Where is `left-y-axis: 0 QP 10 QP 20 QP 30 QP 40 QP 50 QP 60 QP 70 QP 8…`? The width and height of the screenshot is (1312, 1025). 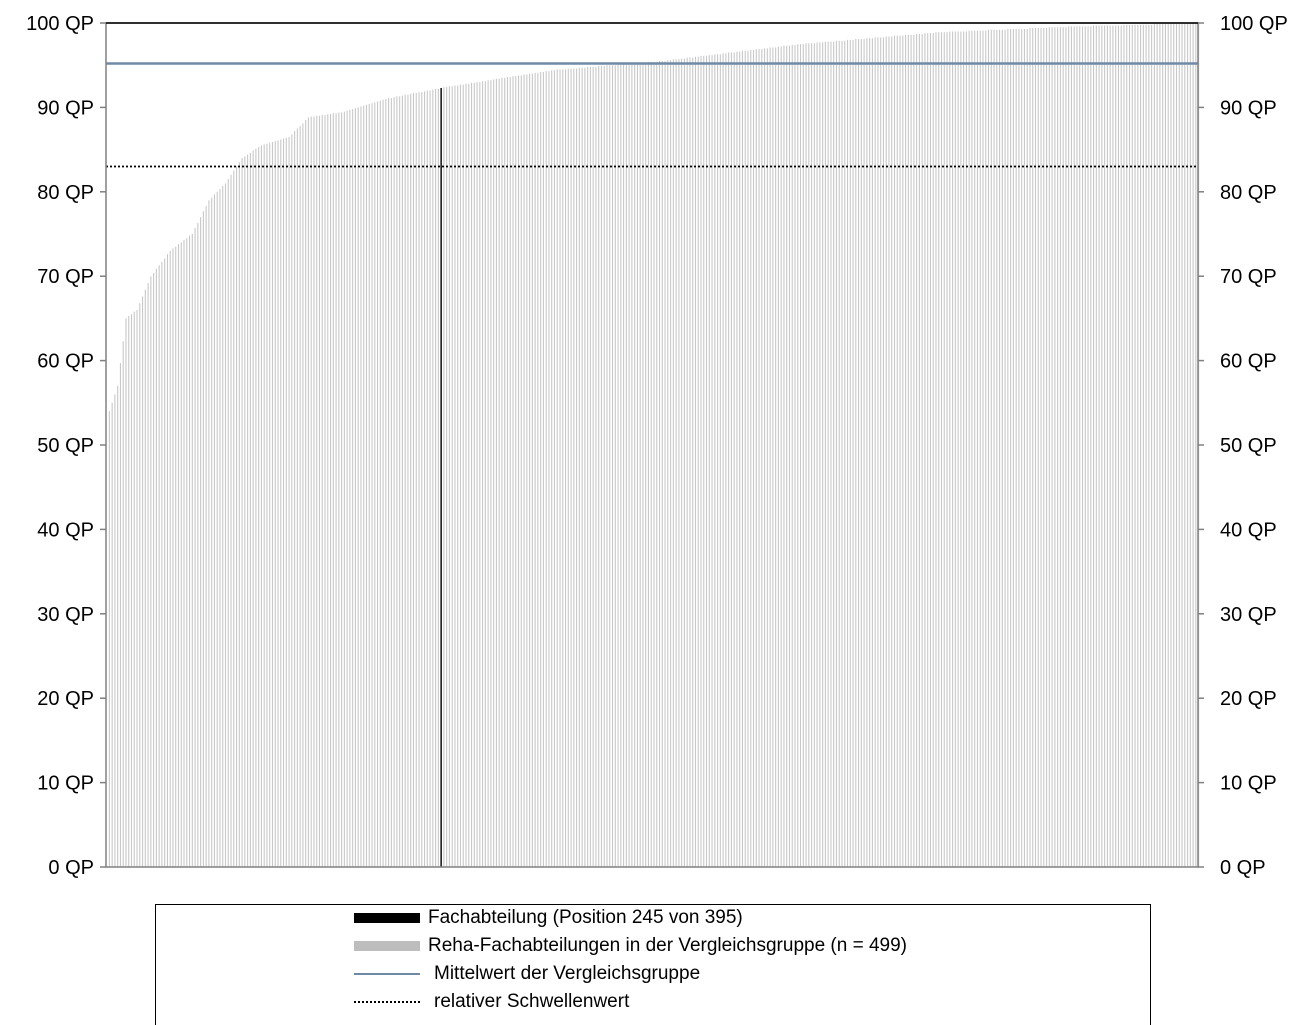
left-y-axis: 0 QP 10 QP 20 QP 30 QP 40 QP 50 QP 60 QP 70 QP 8… is located at coordinates (66, 446).